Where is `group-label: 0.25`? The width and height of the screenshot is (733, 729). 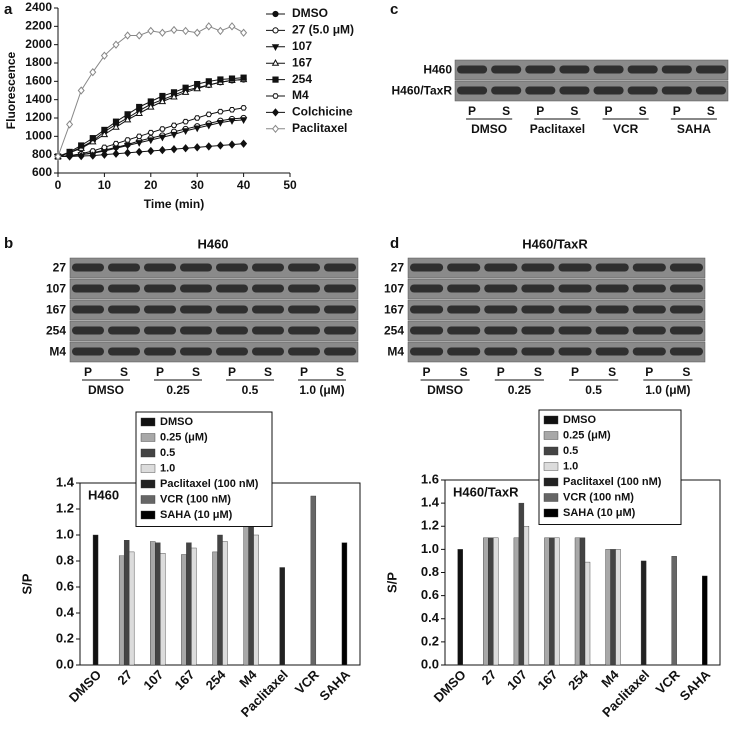 group-label: 0.25 is located at coordinates (520, 390).